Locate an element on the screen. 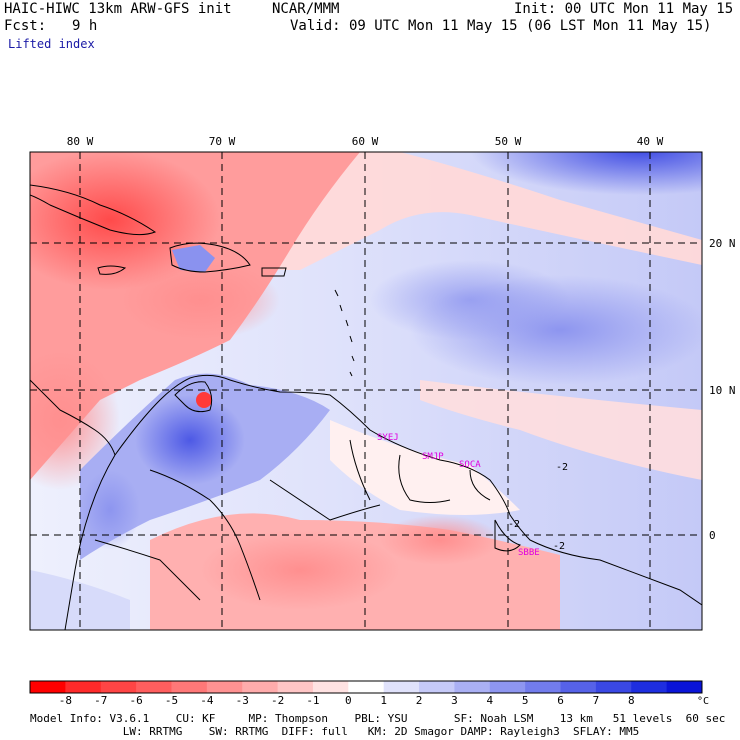 The height and width of the screenshot is (740, 740). colorbar-tick-label: 4 is located at coordinates (489, 700).